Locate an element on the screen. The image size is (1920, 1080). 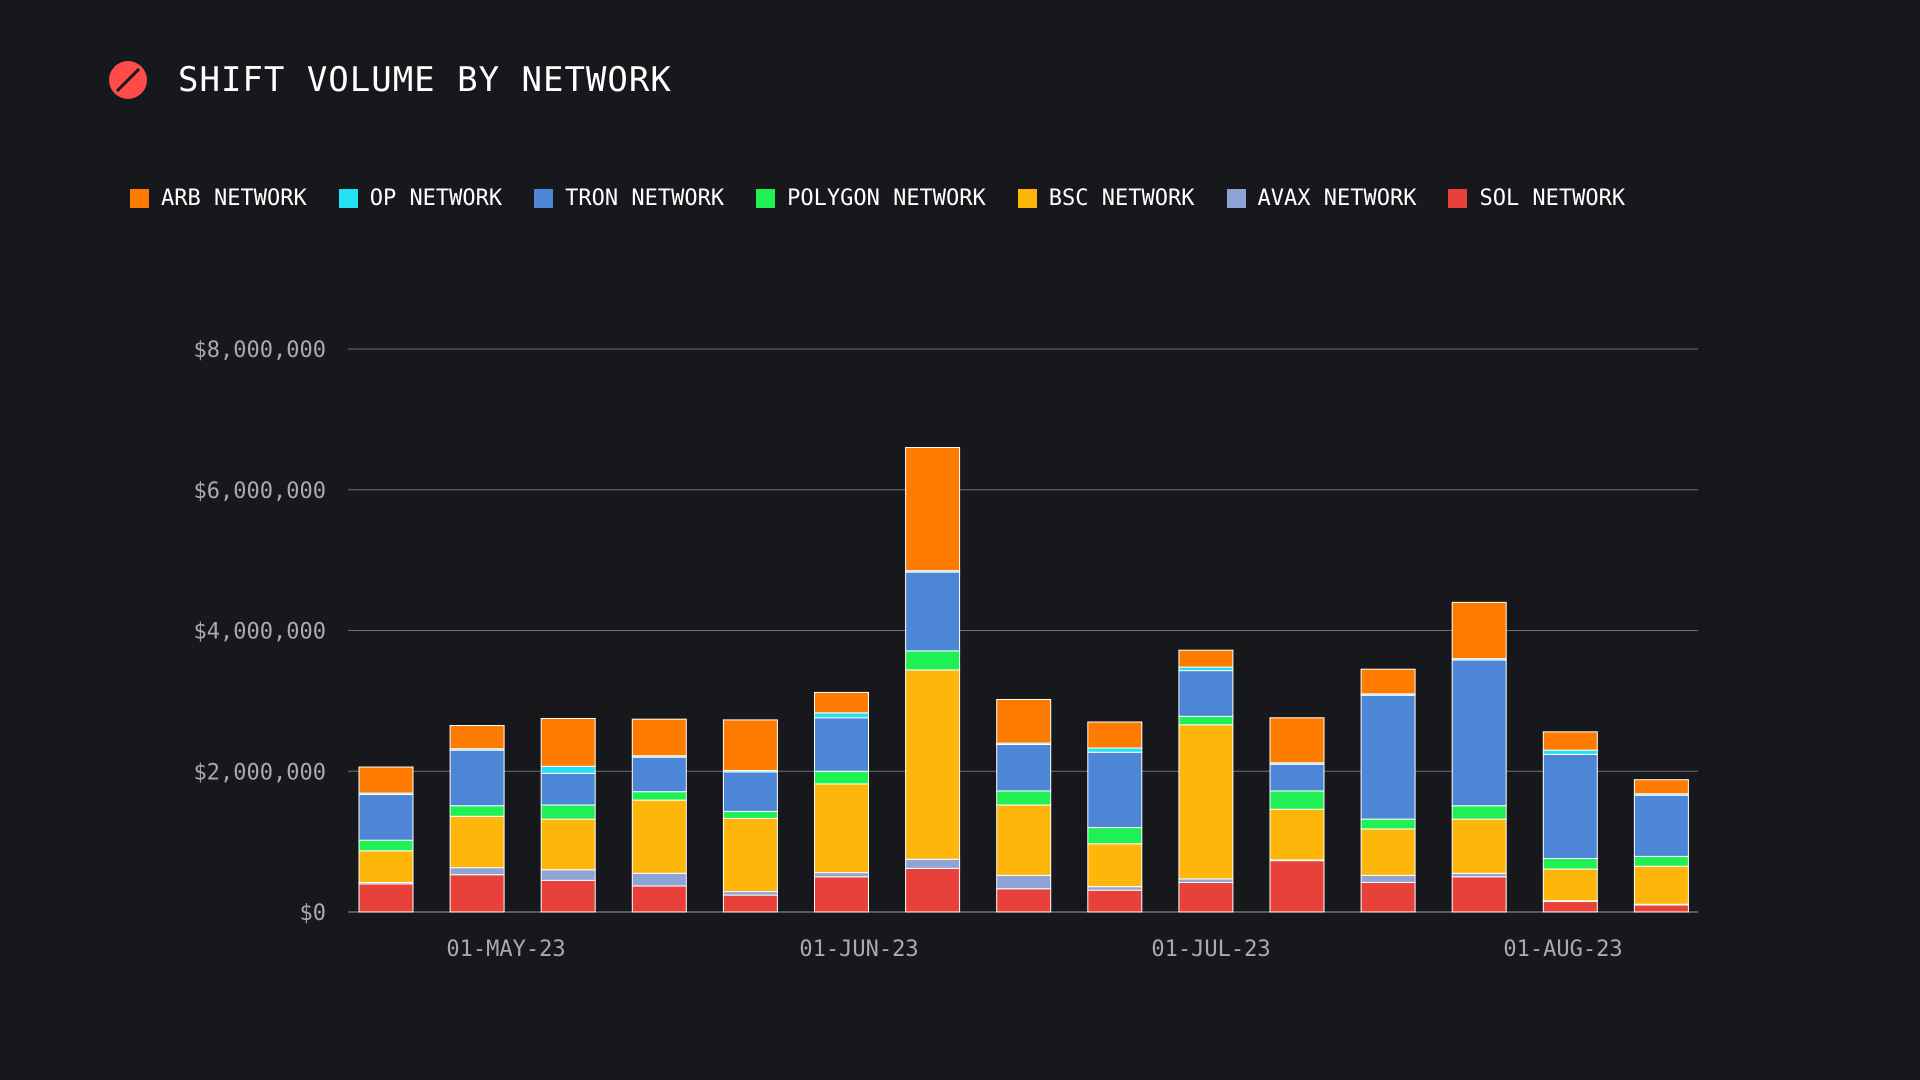
legend-item-sol-network: SOL NETWORK is located at coordinates (1536, 198).